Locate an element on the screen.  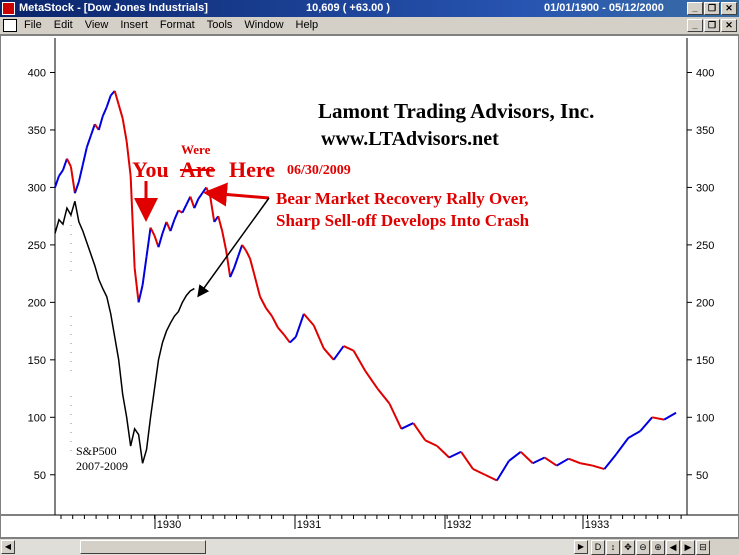
menu-edit: Edit is located at coordinates (63, 25).